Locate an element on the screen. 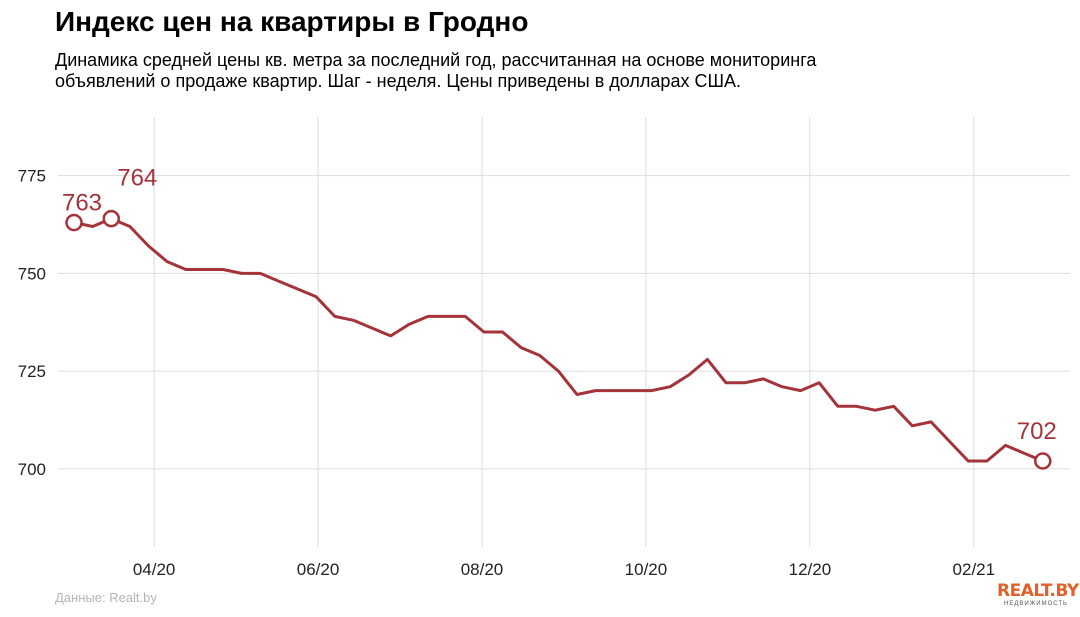 Image resolution: width=1080 pixels, height=617 pixels. y-tick-label: 750 is located at coordinates (32, 273).